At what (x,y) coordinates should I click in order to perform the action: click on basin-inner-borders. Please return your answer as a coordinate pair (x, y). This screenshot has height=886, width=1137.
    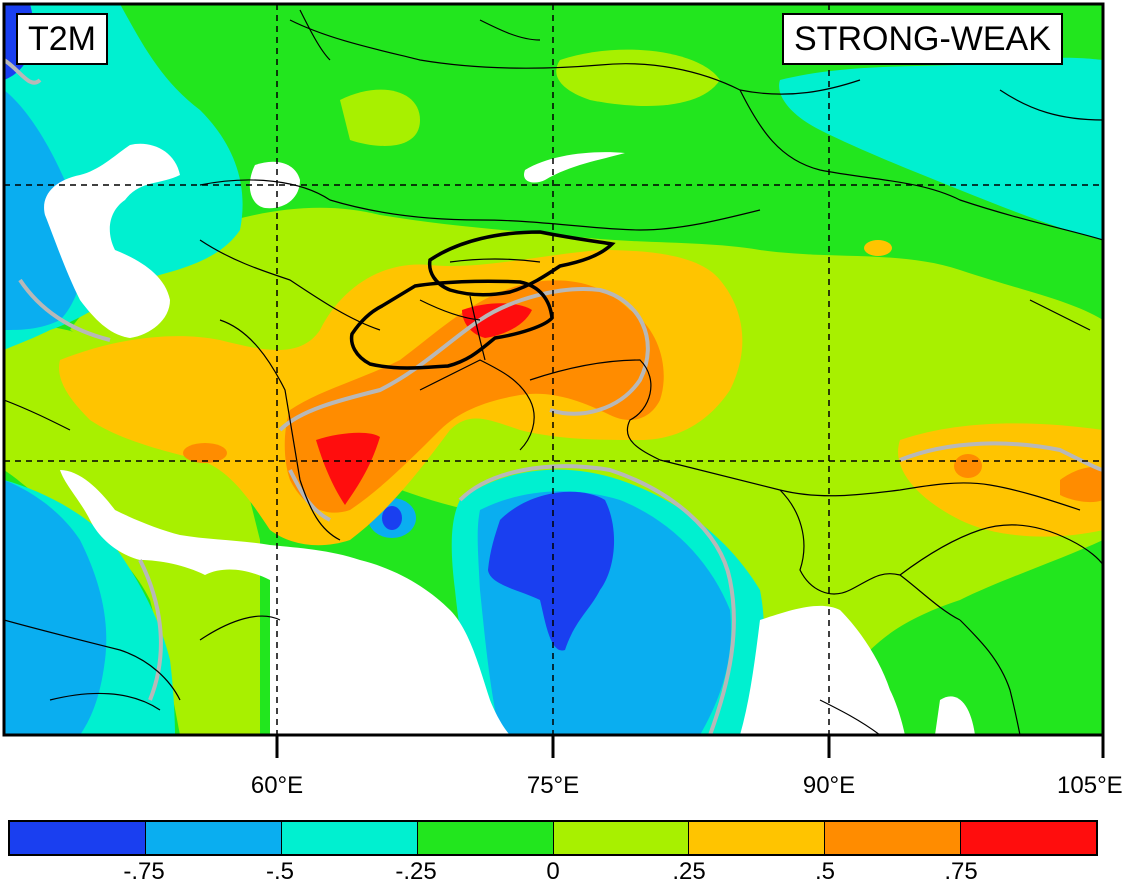
    Looking at the image, I should click on (480, 309).